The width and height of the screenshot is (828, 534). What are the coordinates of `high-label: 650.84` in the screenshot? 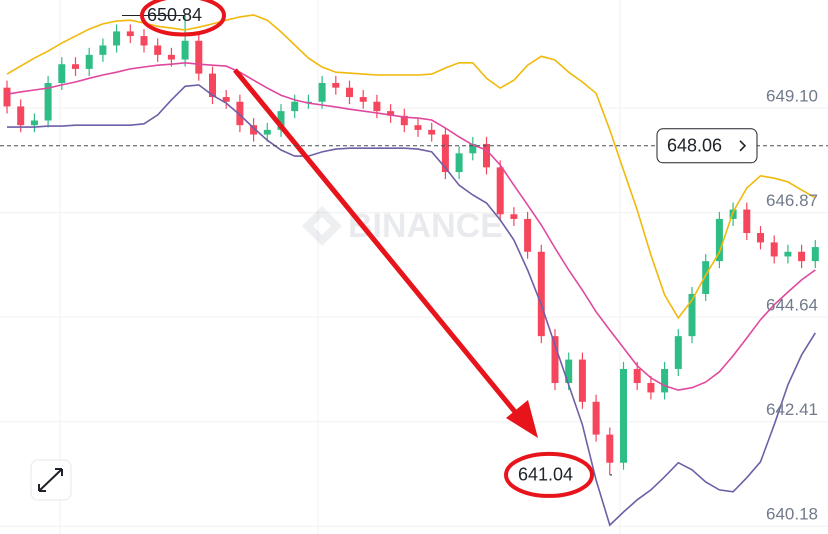 It's located at (174, 15).